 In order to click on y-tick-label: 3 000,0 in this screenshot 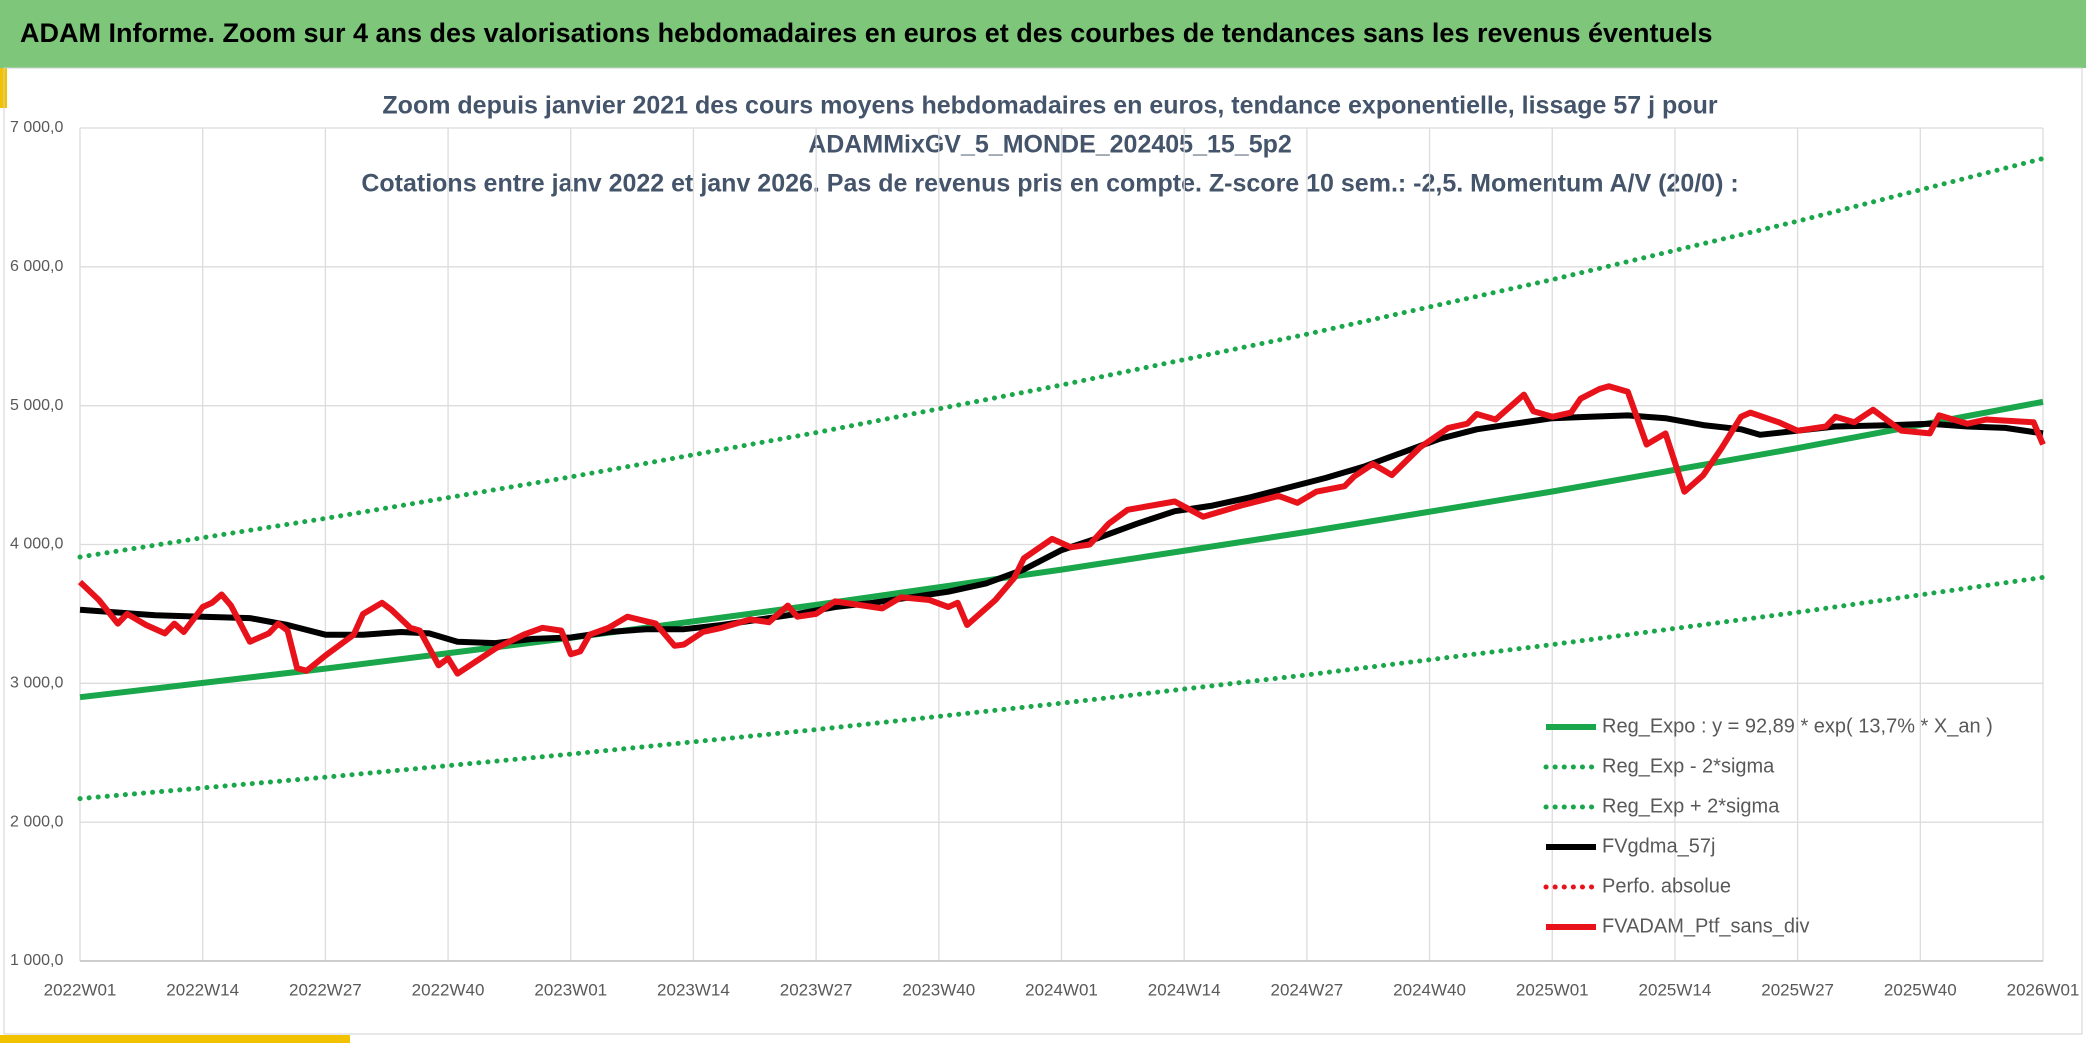, I will do `click(36, 683)`.